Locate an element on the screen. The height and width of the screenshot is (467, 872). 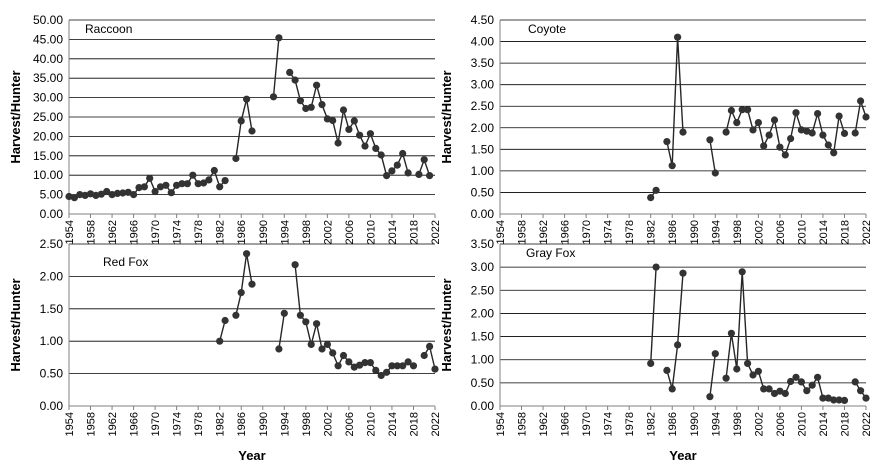
panel-4-y-tick-label: 3.00 is located at coordinates (483, 267).